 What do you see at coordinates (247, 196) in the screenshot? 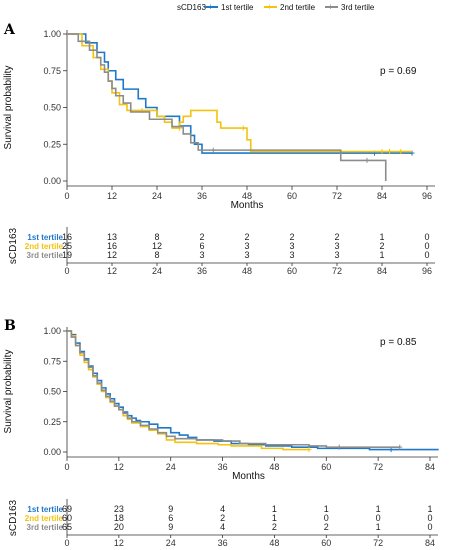
I see `x-tick-label: 48` at bounding box center [247, 196].